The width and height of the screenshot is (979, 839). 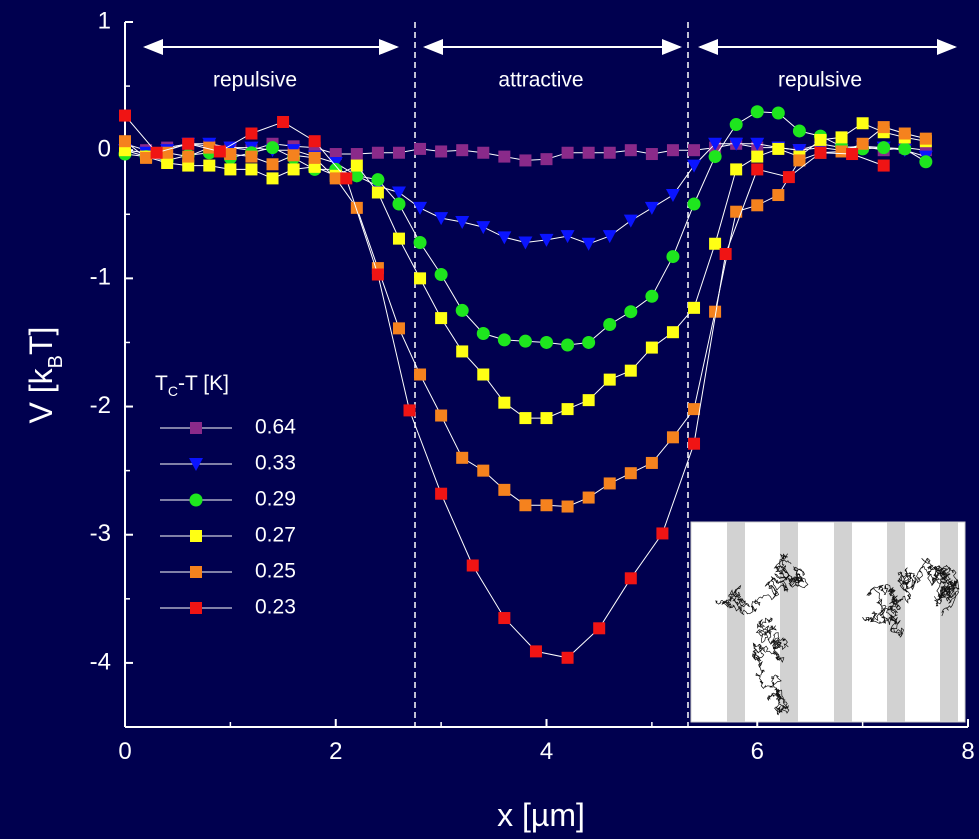 I want to click on legend-label: 0.33, so click(x=275, y=463).